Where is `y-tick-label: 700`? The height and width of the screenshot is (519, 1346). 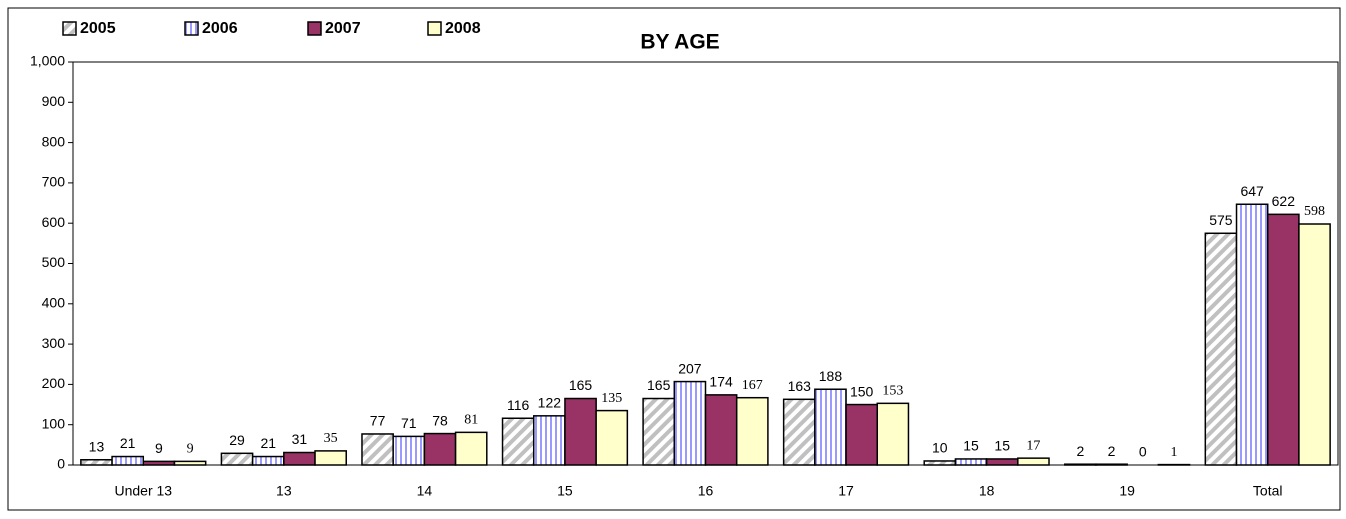
y-tick-label: 700 is located at coordinates (54, 182).